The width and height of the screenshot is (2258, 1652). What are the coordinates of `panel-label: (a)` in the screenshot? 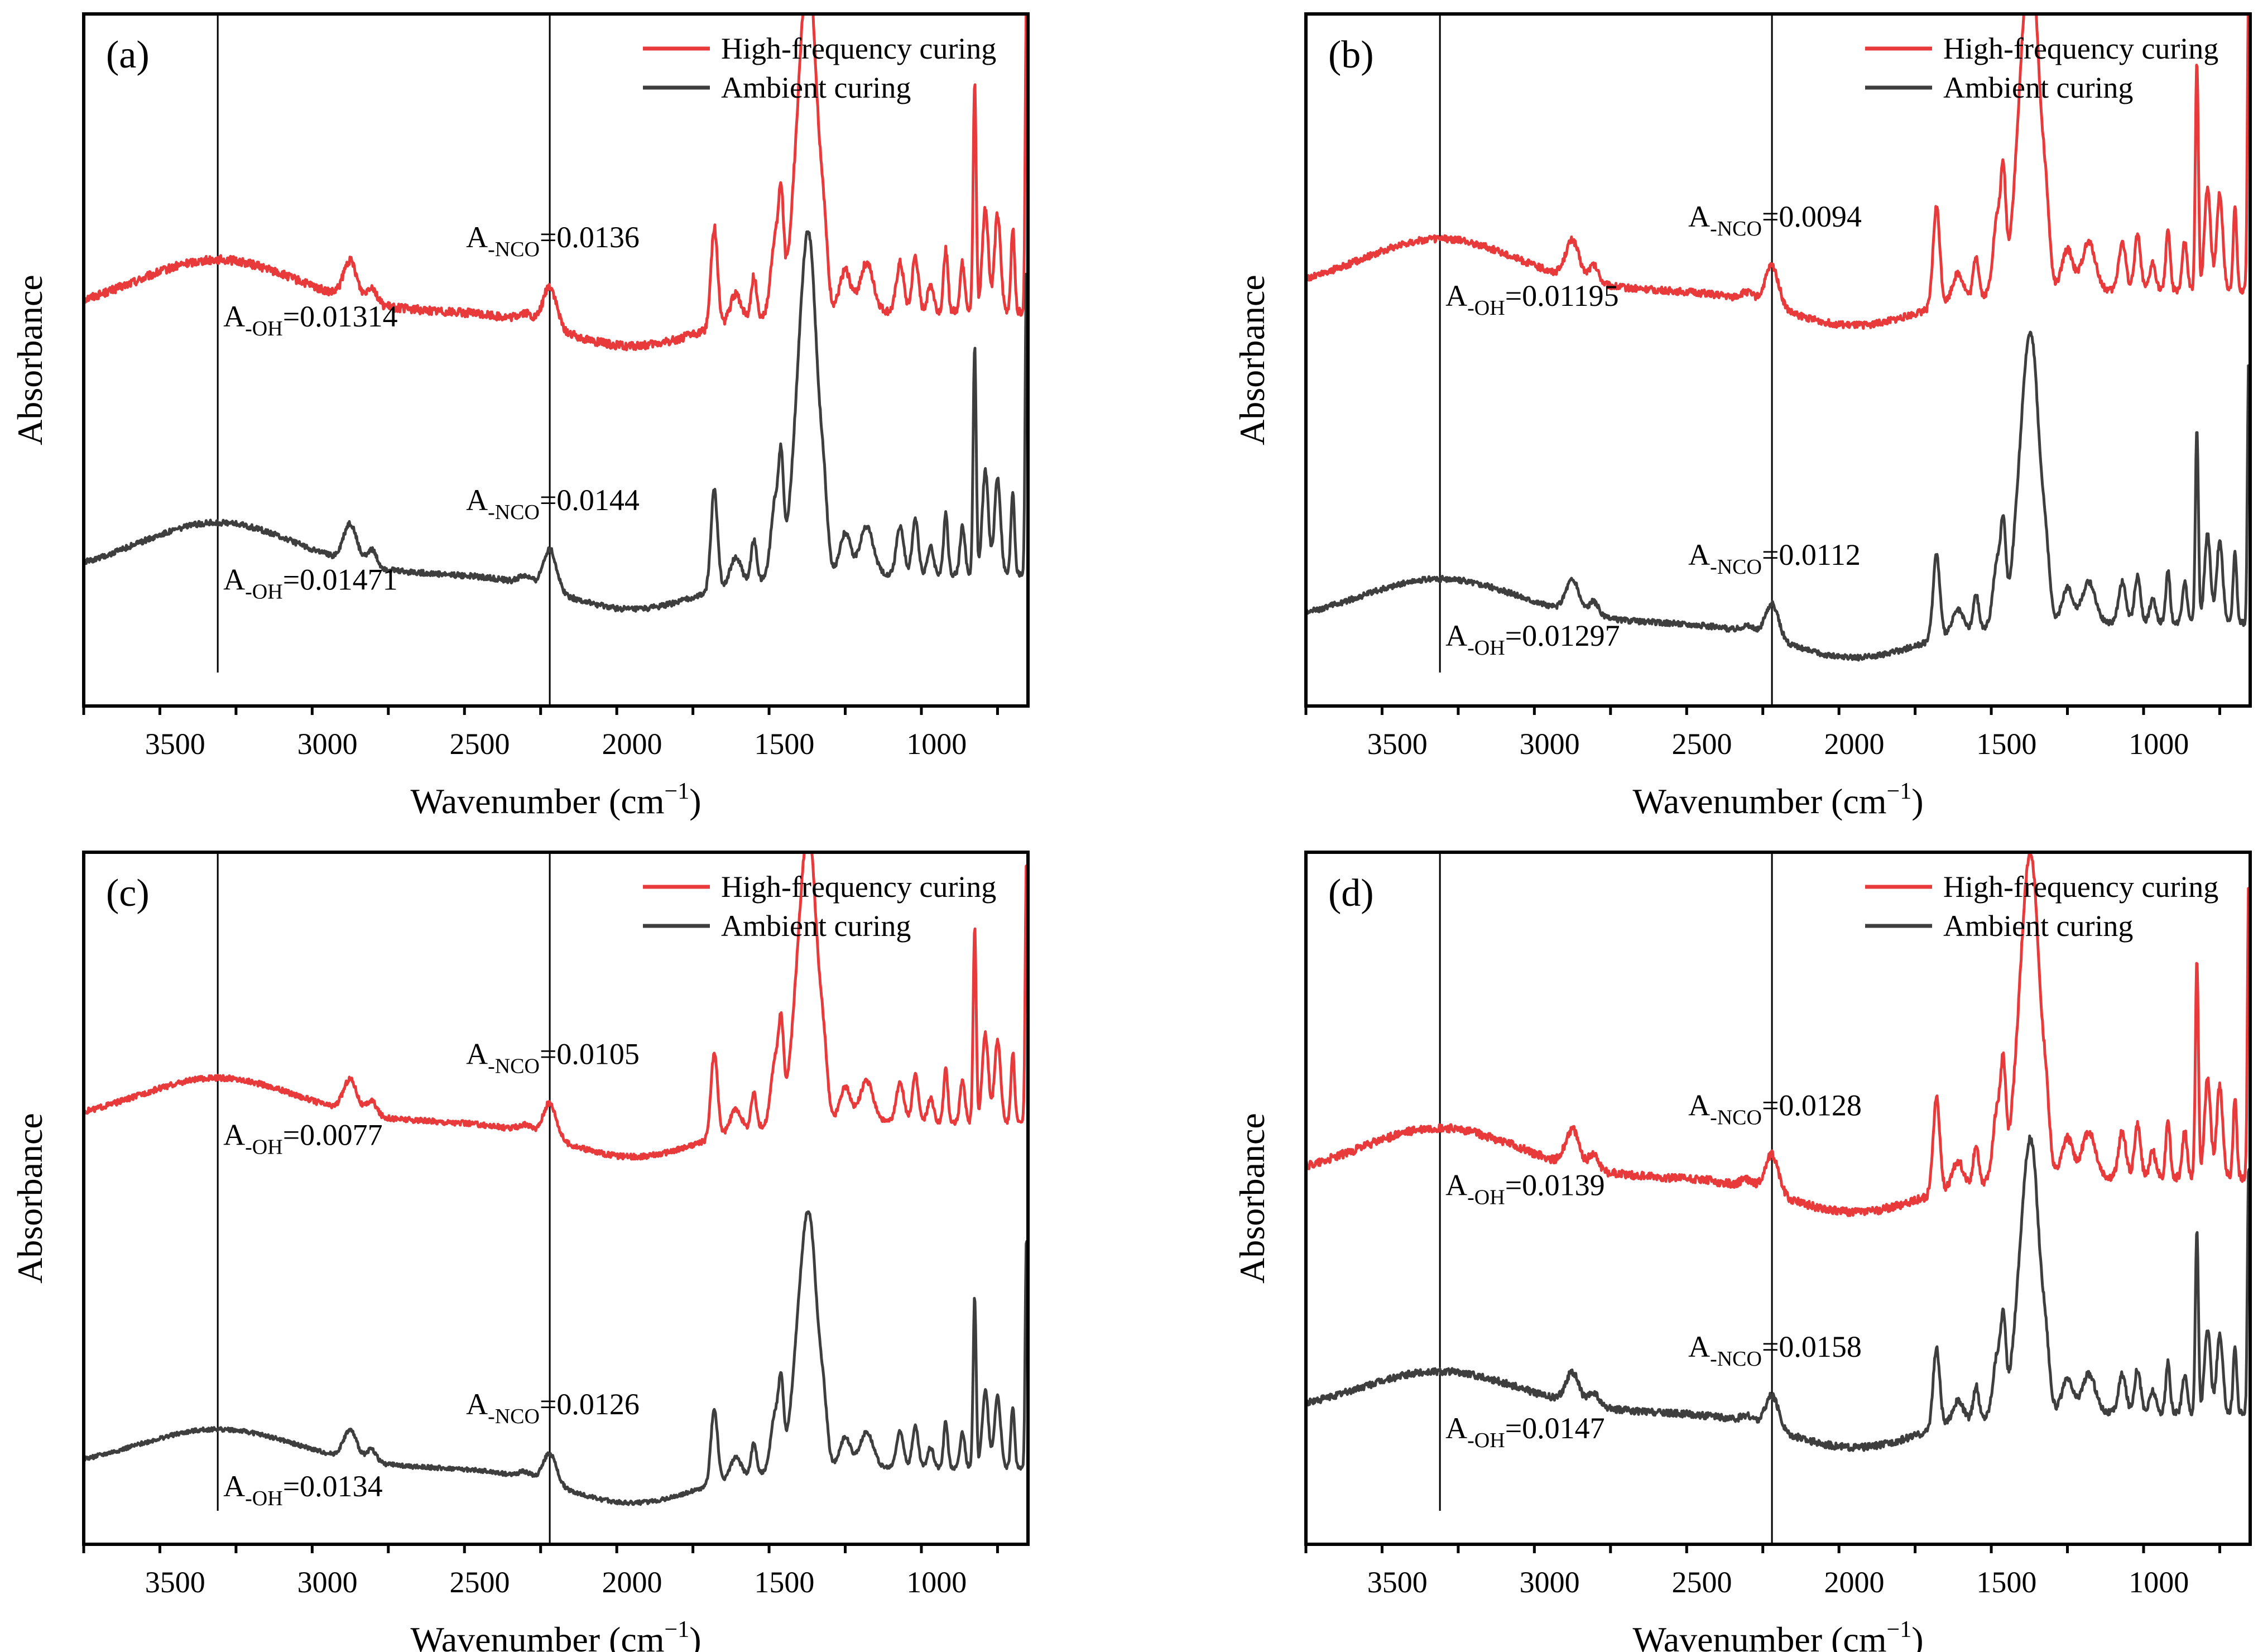 It's located at (128, 54).